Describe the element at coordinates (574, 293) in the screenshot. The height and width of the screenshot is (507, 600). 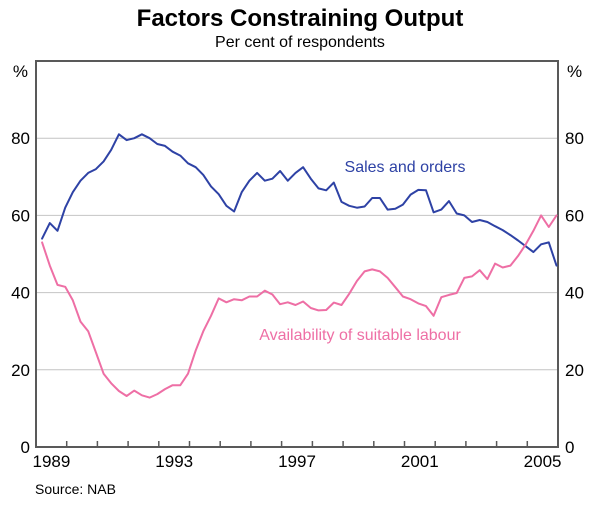
I see `y-tick-label-right: 40` at that location.